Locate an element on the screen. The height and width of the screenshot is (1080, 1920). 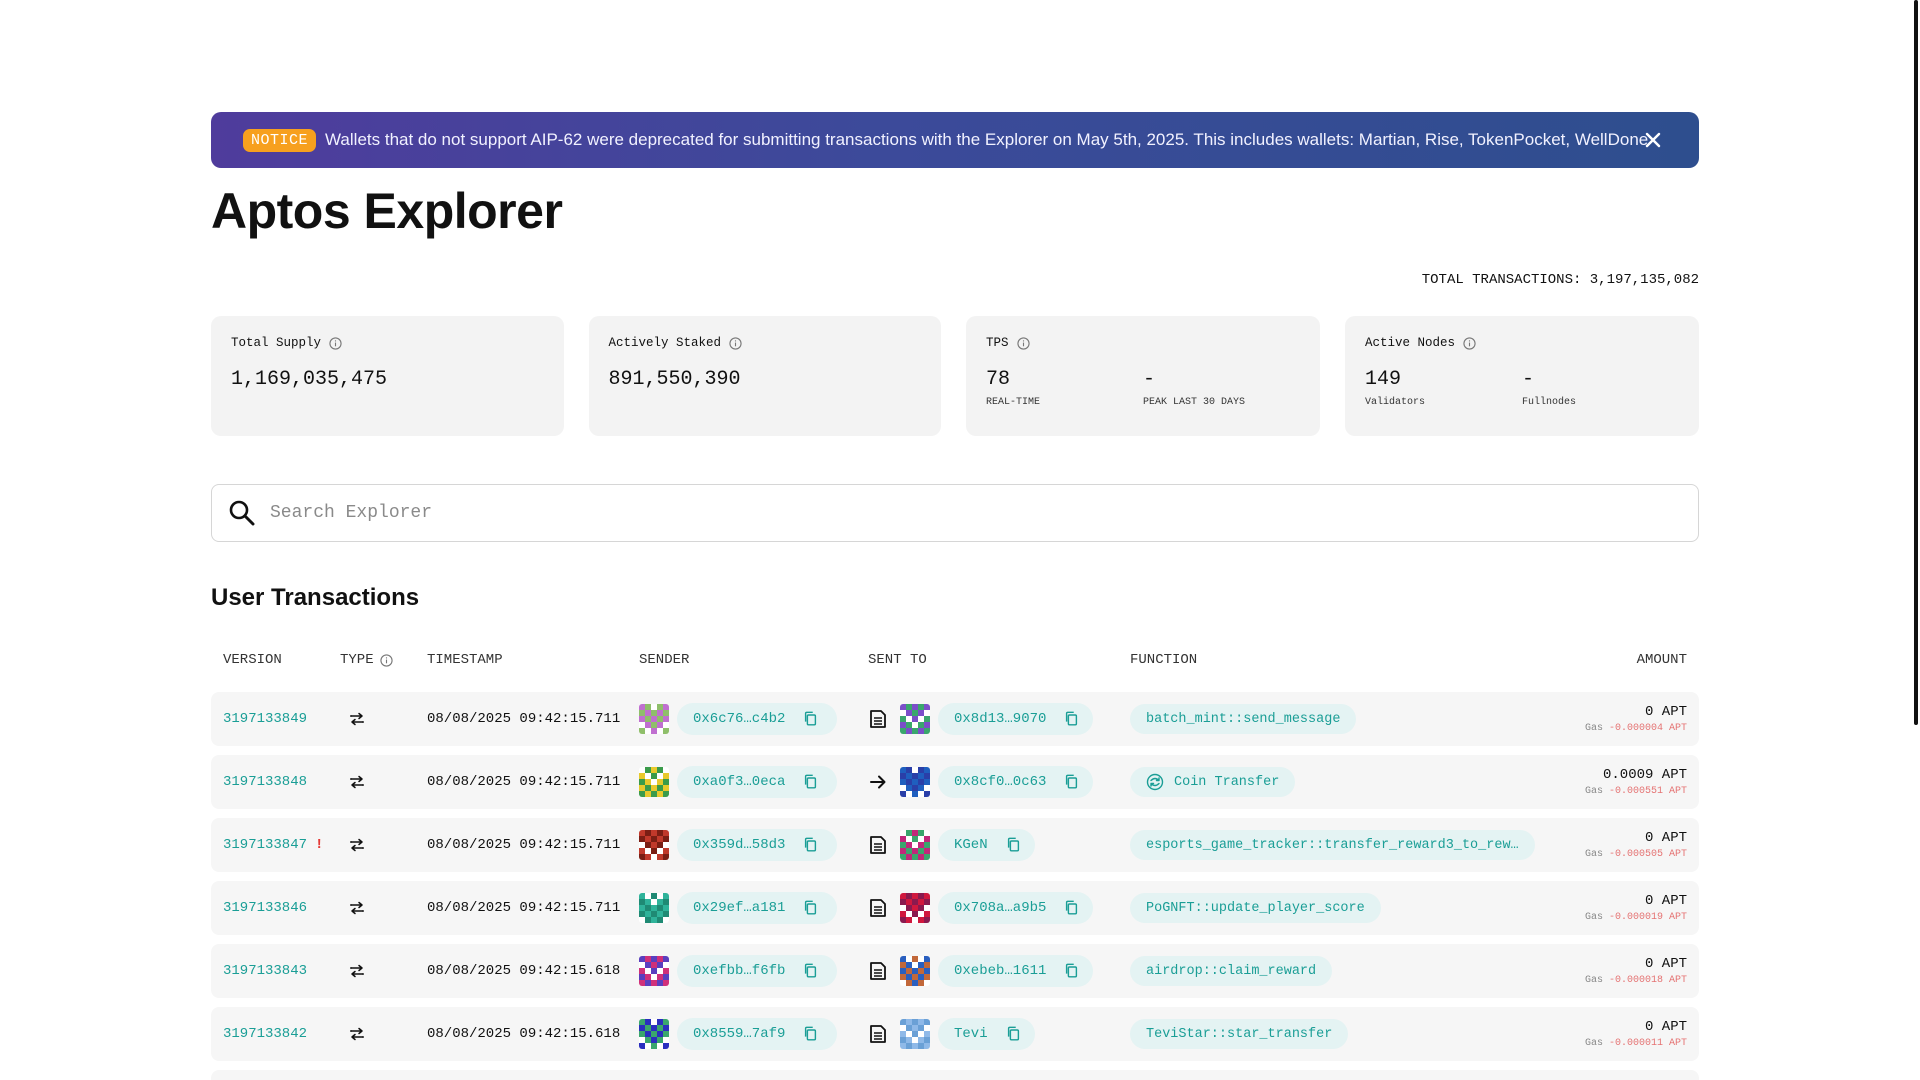
sender-address-pill: 0xa0f3…0eca is located at coordinates (757, 782).